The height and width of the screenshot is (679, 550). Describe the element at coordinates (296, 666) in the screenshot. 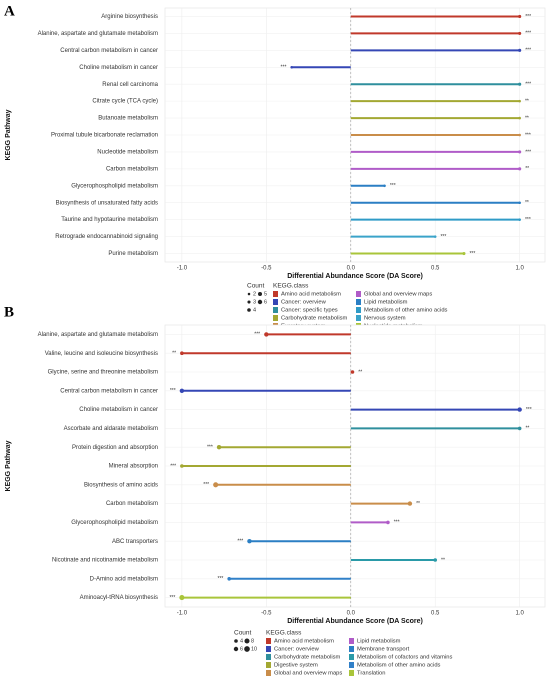

I see `legend-label: Digestive system` at that location.